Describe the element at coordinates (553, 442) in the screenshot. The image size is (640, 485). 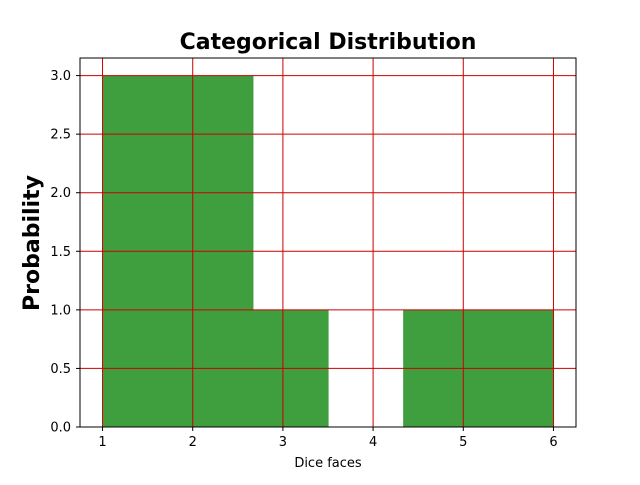
I see `x-tick-label-6: 6` at that location.